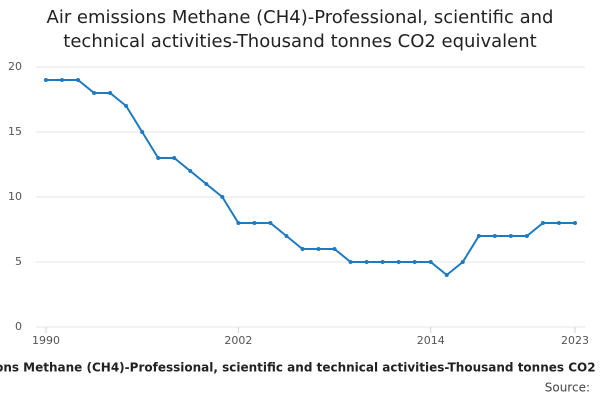  Describe the element at coordinates (431, 340) in the screenshot. I see `x-tick-label: 2014` at that location.